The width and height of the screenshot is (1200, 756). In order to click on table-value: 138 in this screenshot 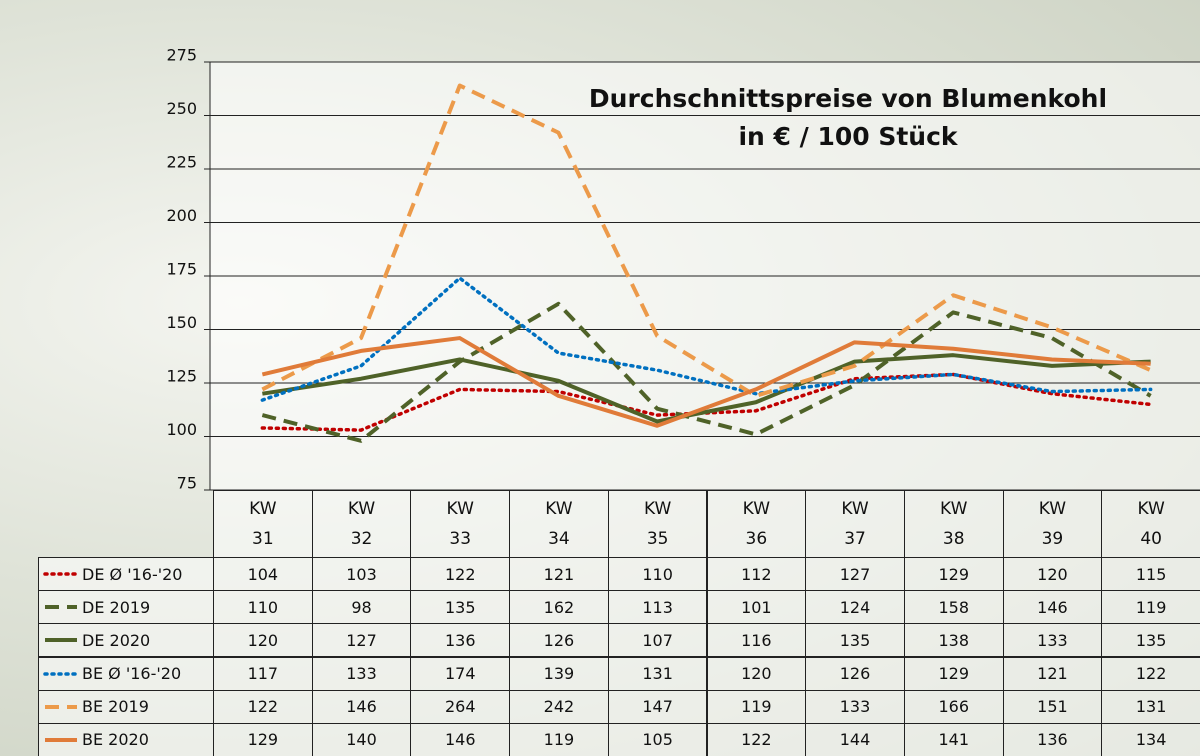, I will do `click(953, 640)`.